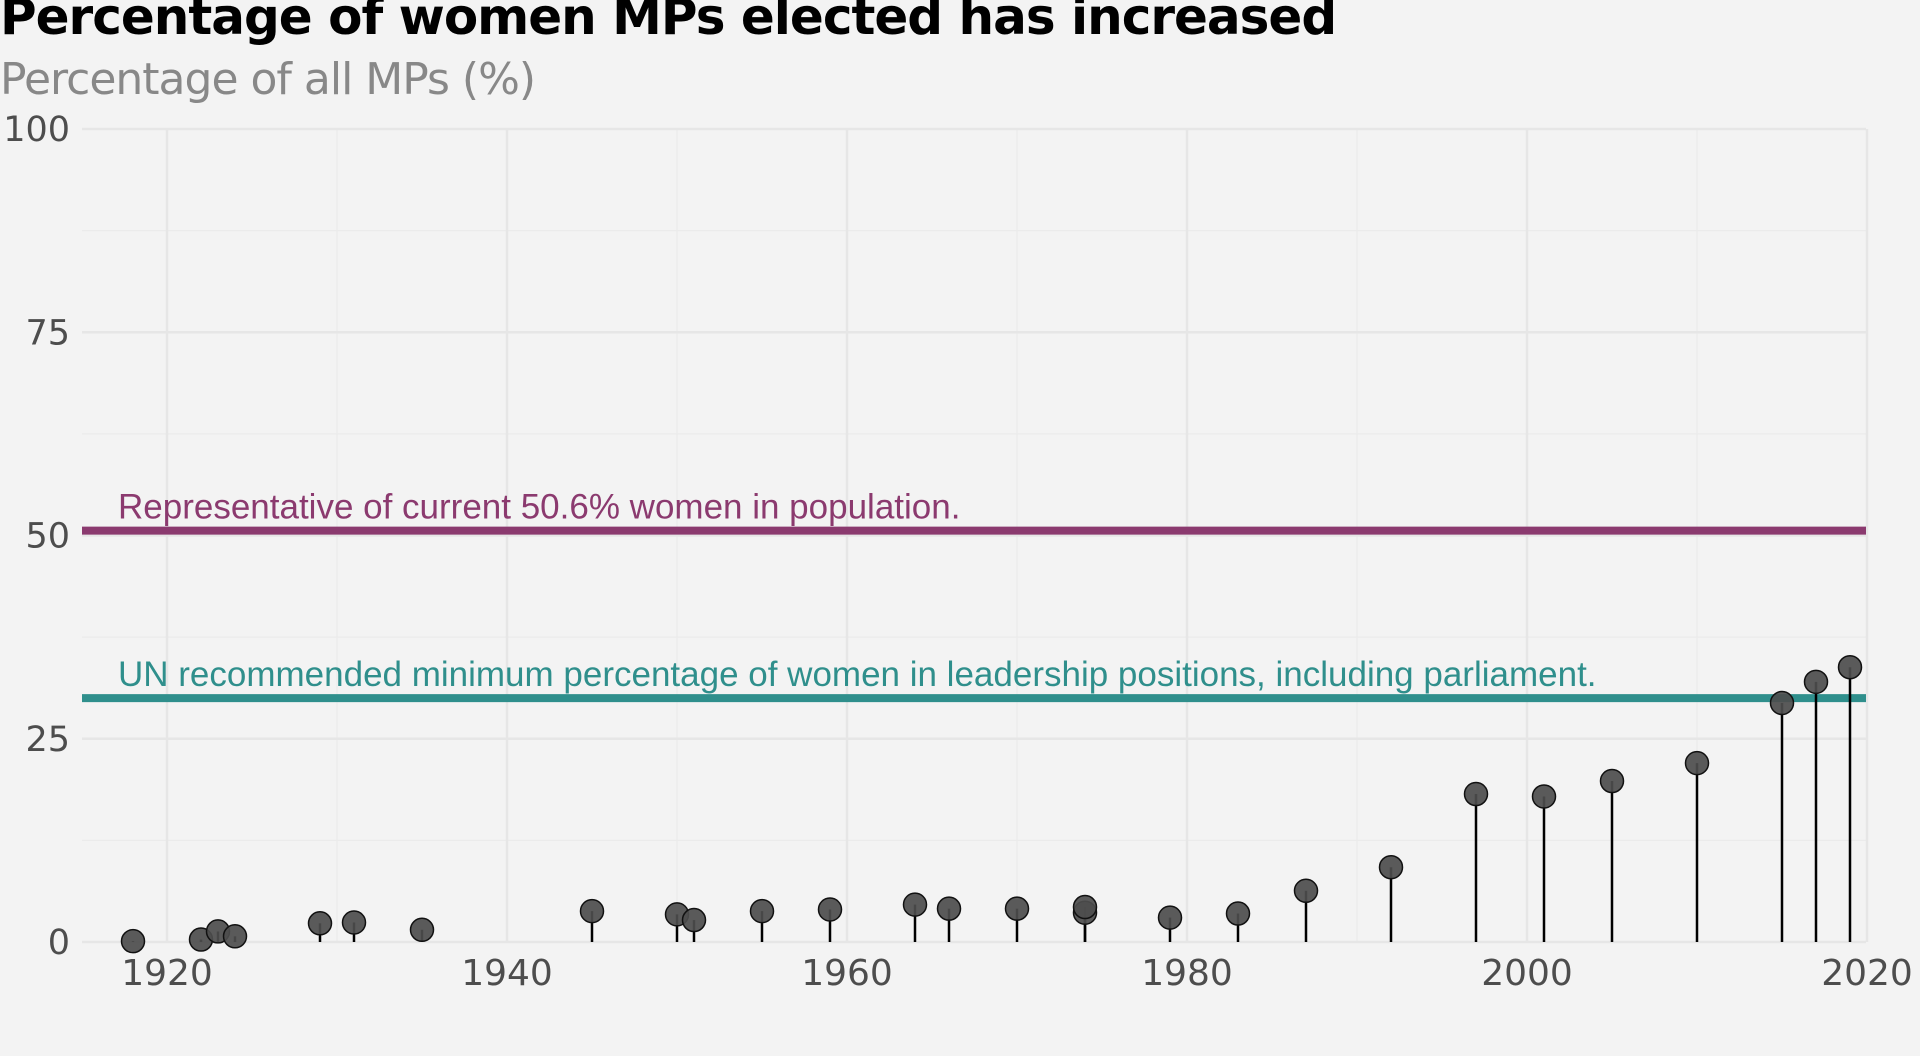  What do you see at coordinates (167, 973) in the screenshot?
I see `x-tick-label: 1920` at bounding box center [167, 973].